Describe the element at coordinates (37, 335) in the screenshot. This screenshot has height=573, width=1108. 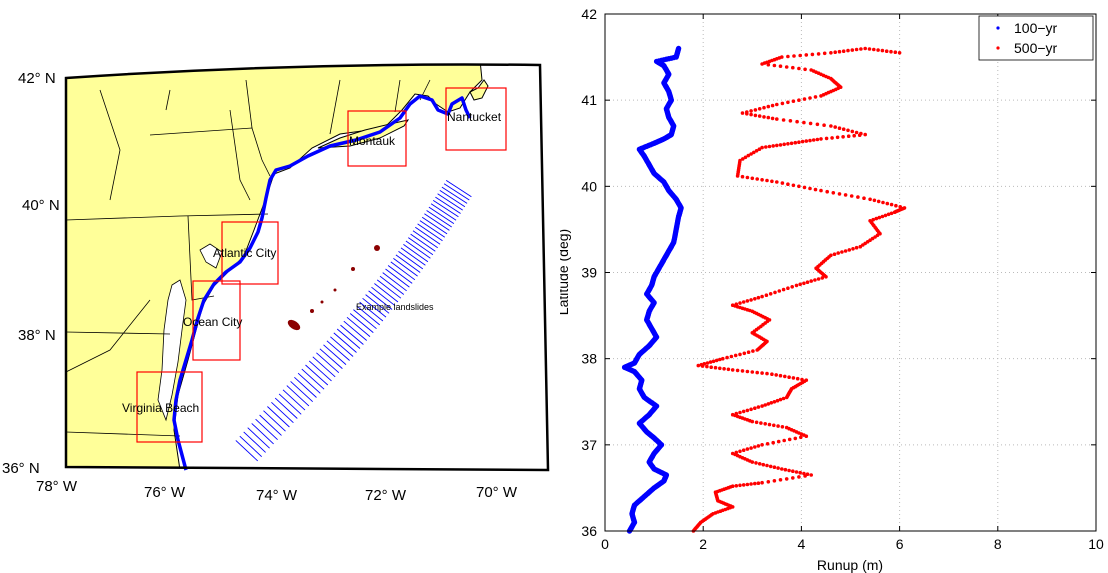
I see `lat-label-38: 38° N` at that location.